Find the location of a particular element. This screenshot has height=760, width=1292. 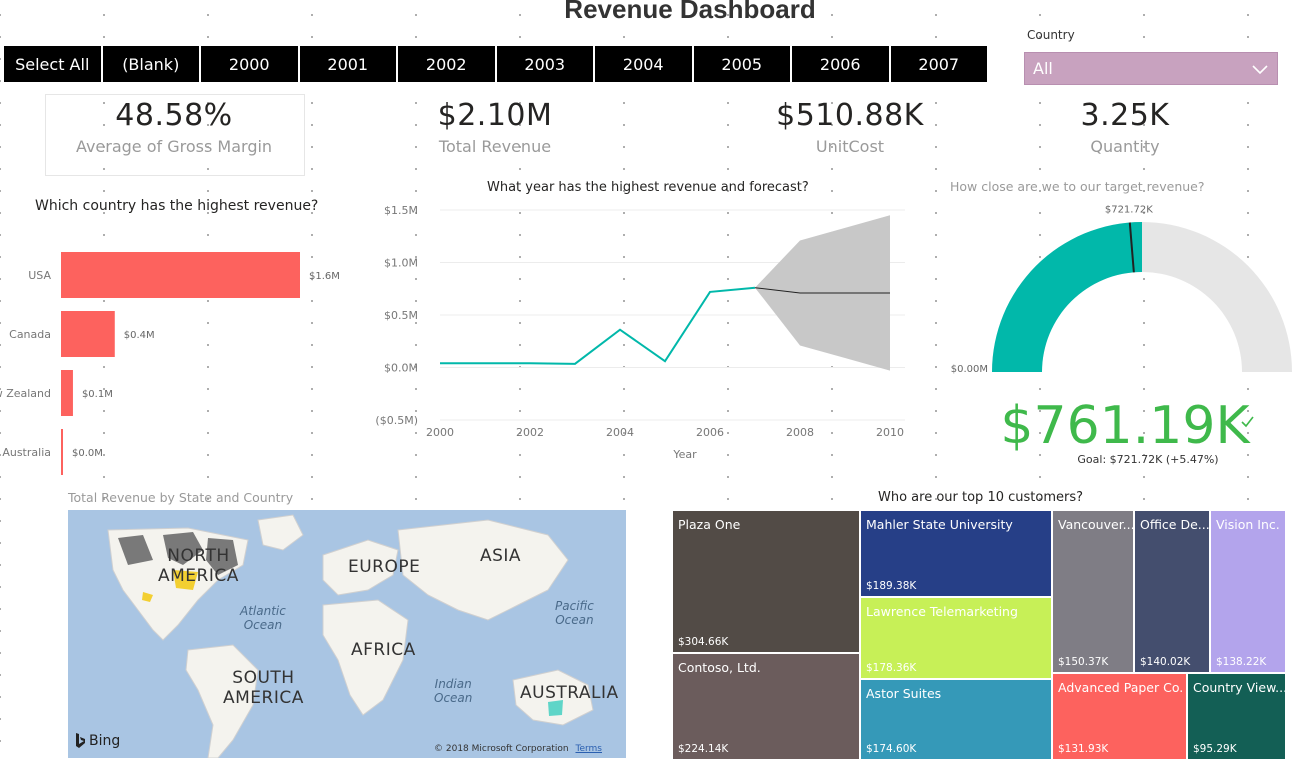

kpi-total-revenue: $2.10M Total Revenue is located at coordinates (495, 127).